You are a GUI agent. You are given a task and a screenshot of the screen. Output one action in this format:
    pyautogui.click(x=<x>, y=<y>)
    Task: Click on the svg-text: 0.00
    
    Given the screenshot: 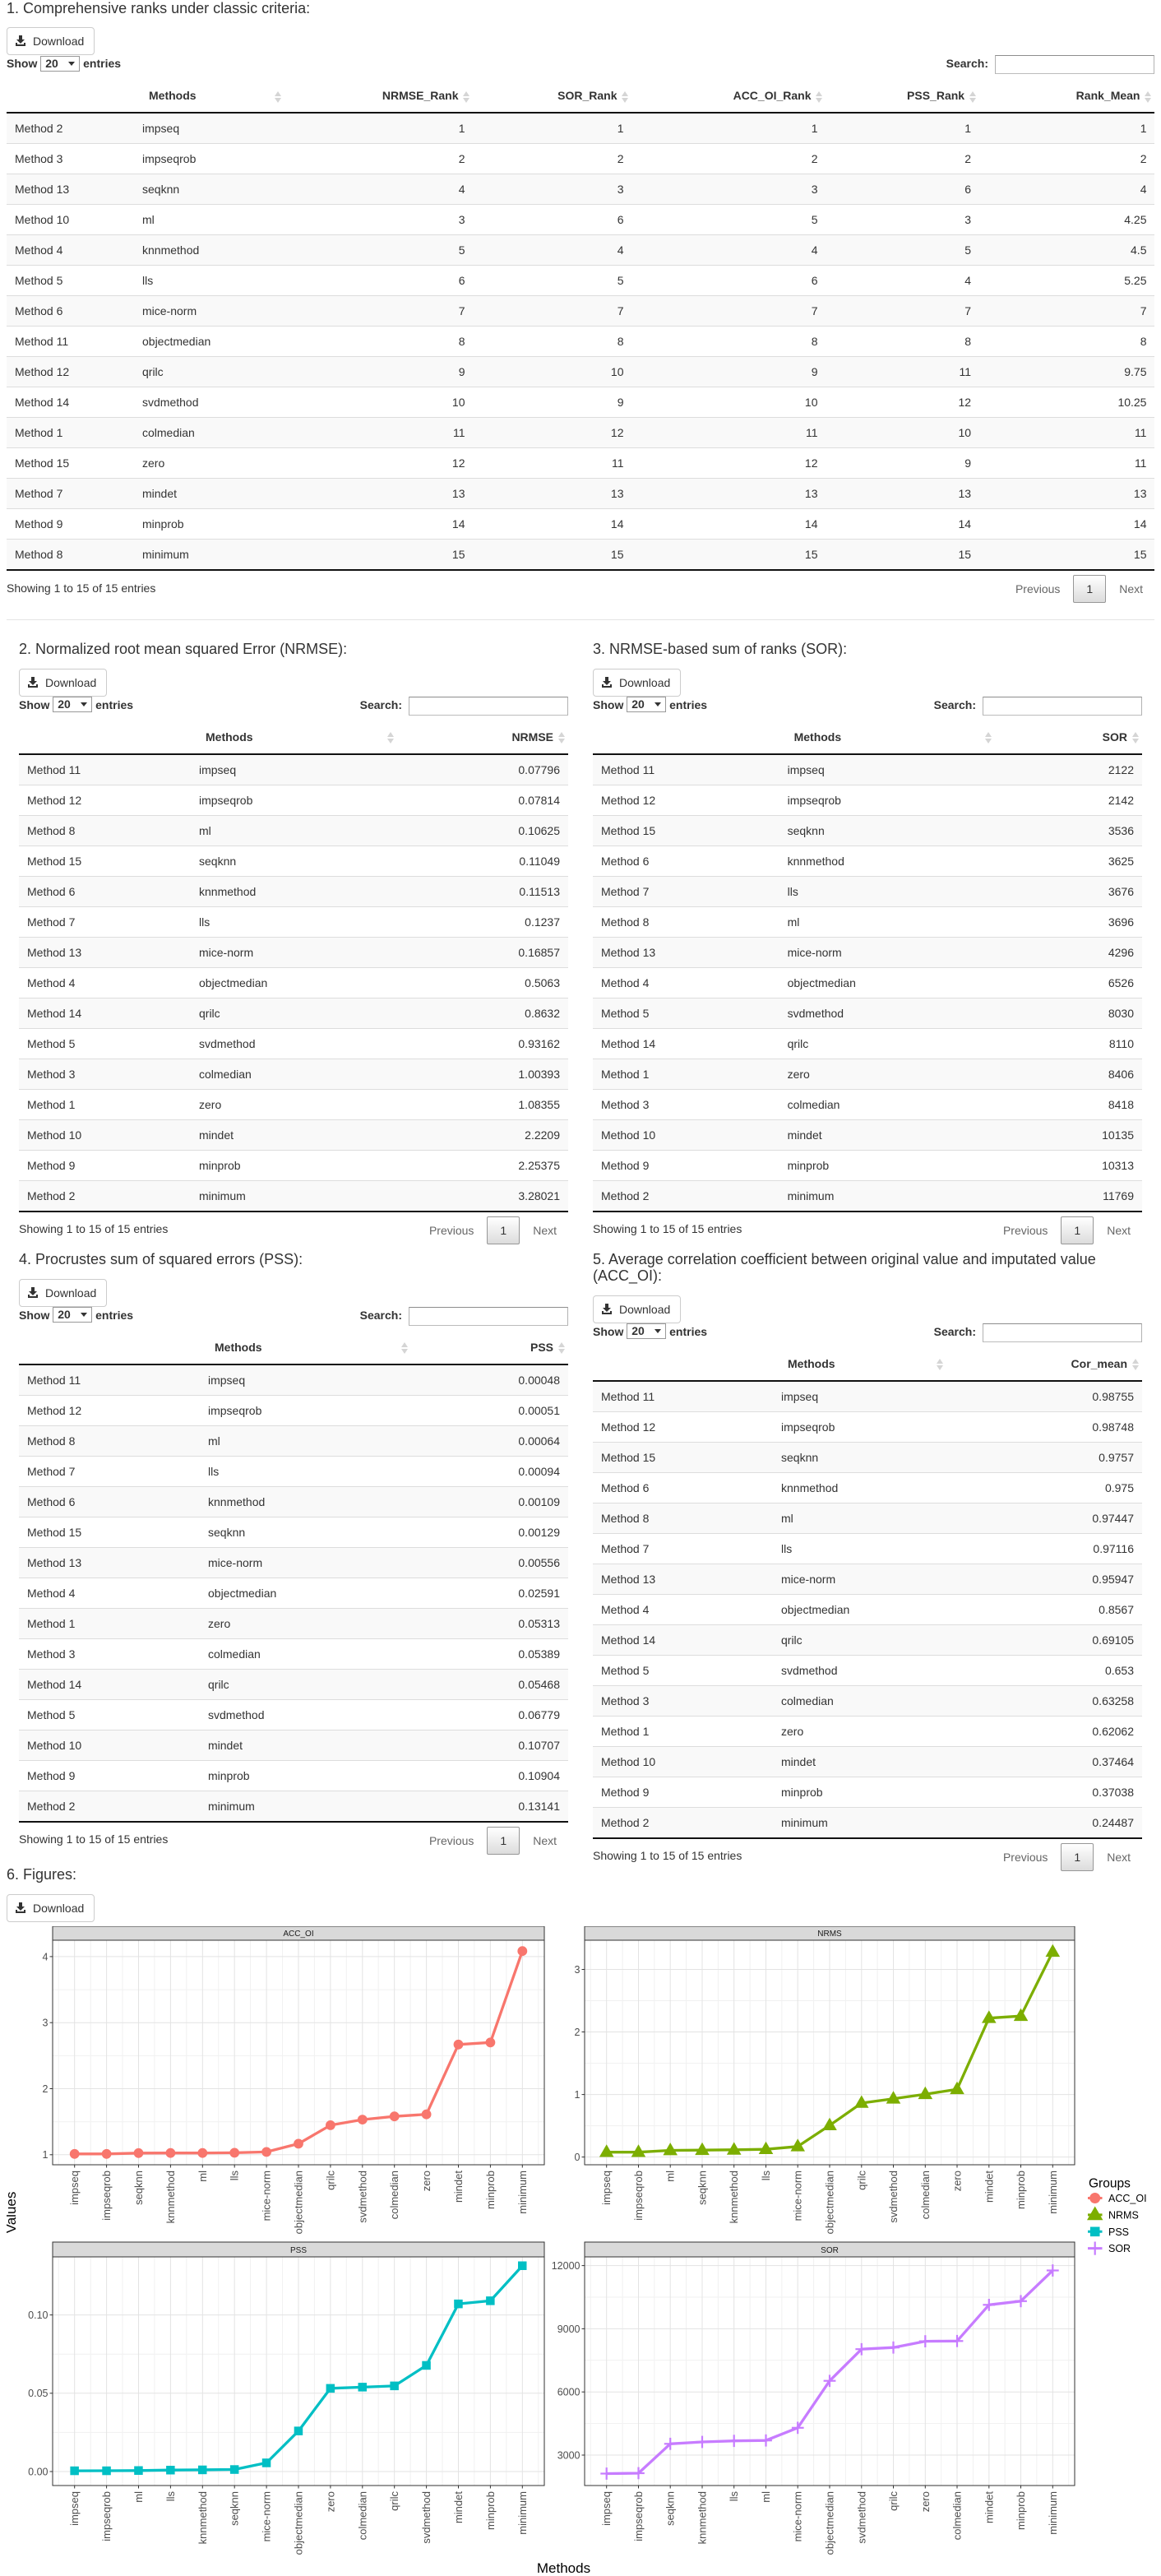 What is the action you would take?
    pyautogui.click(x=38, y=2471)
    